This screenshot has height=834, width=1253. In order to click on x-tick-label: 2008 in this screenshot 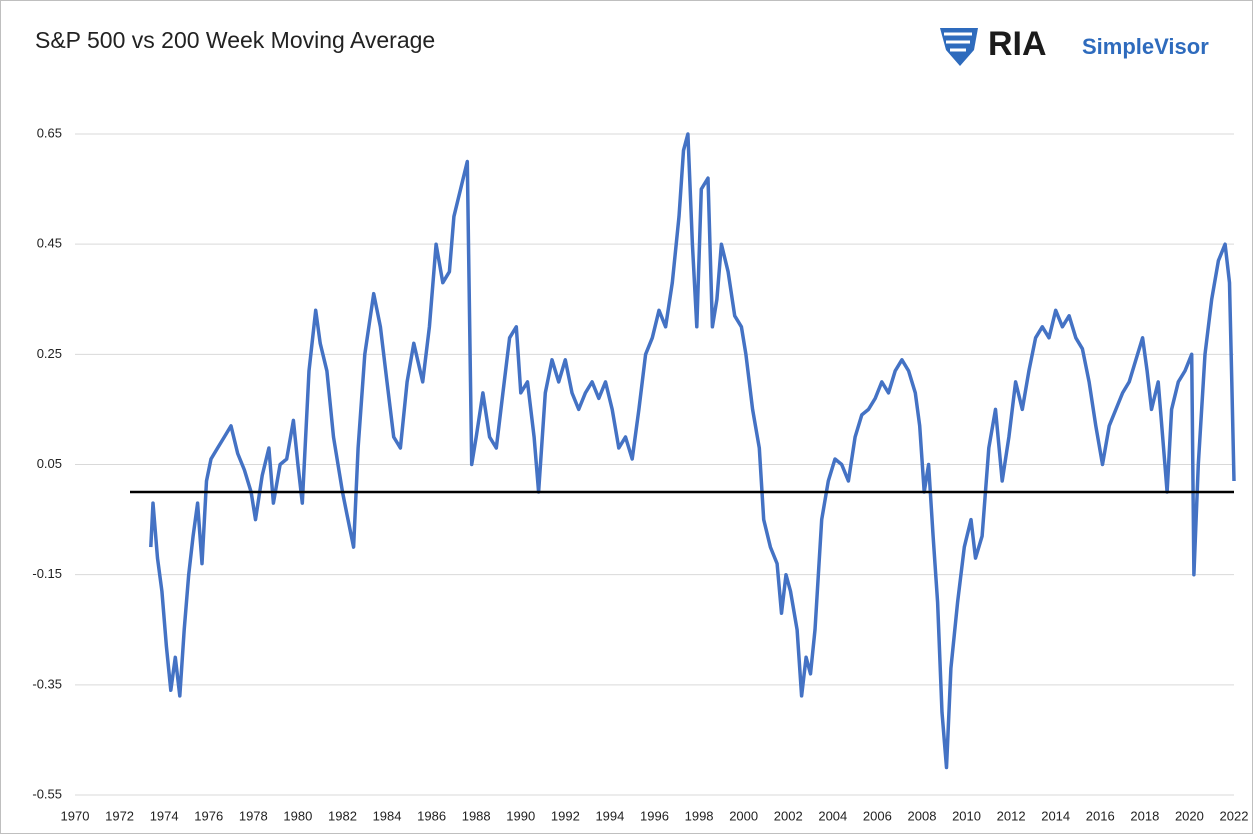, I will do `click(922, 815)`.